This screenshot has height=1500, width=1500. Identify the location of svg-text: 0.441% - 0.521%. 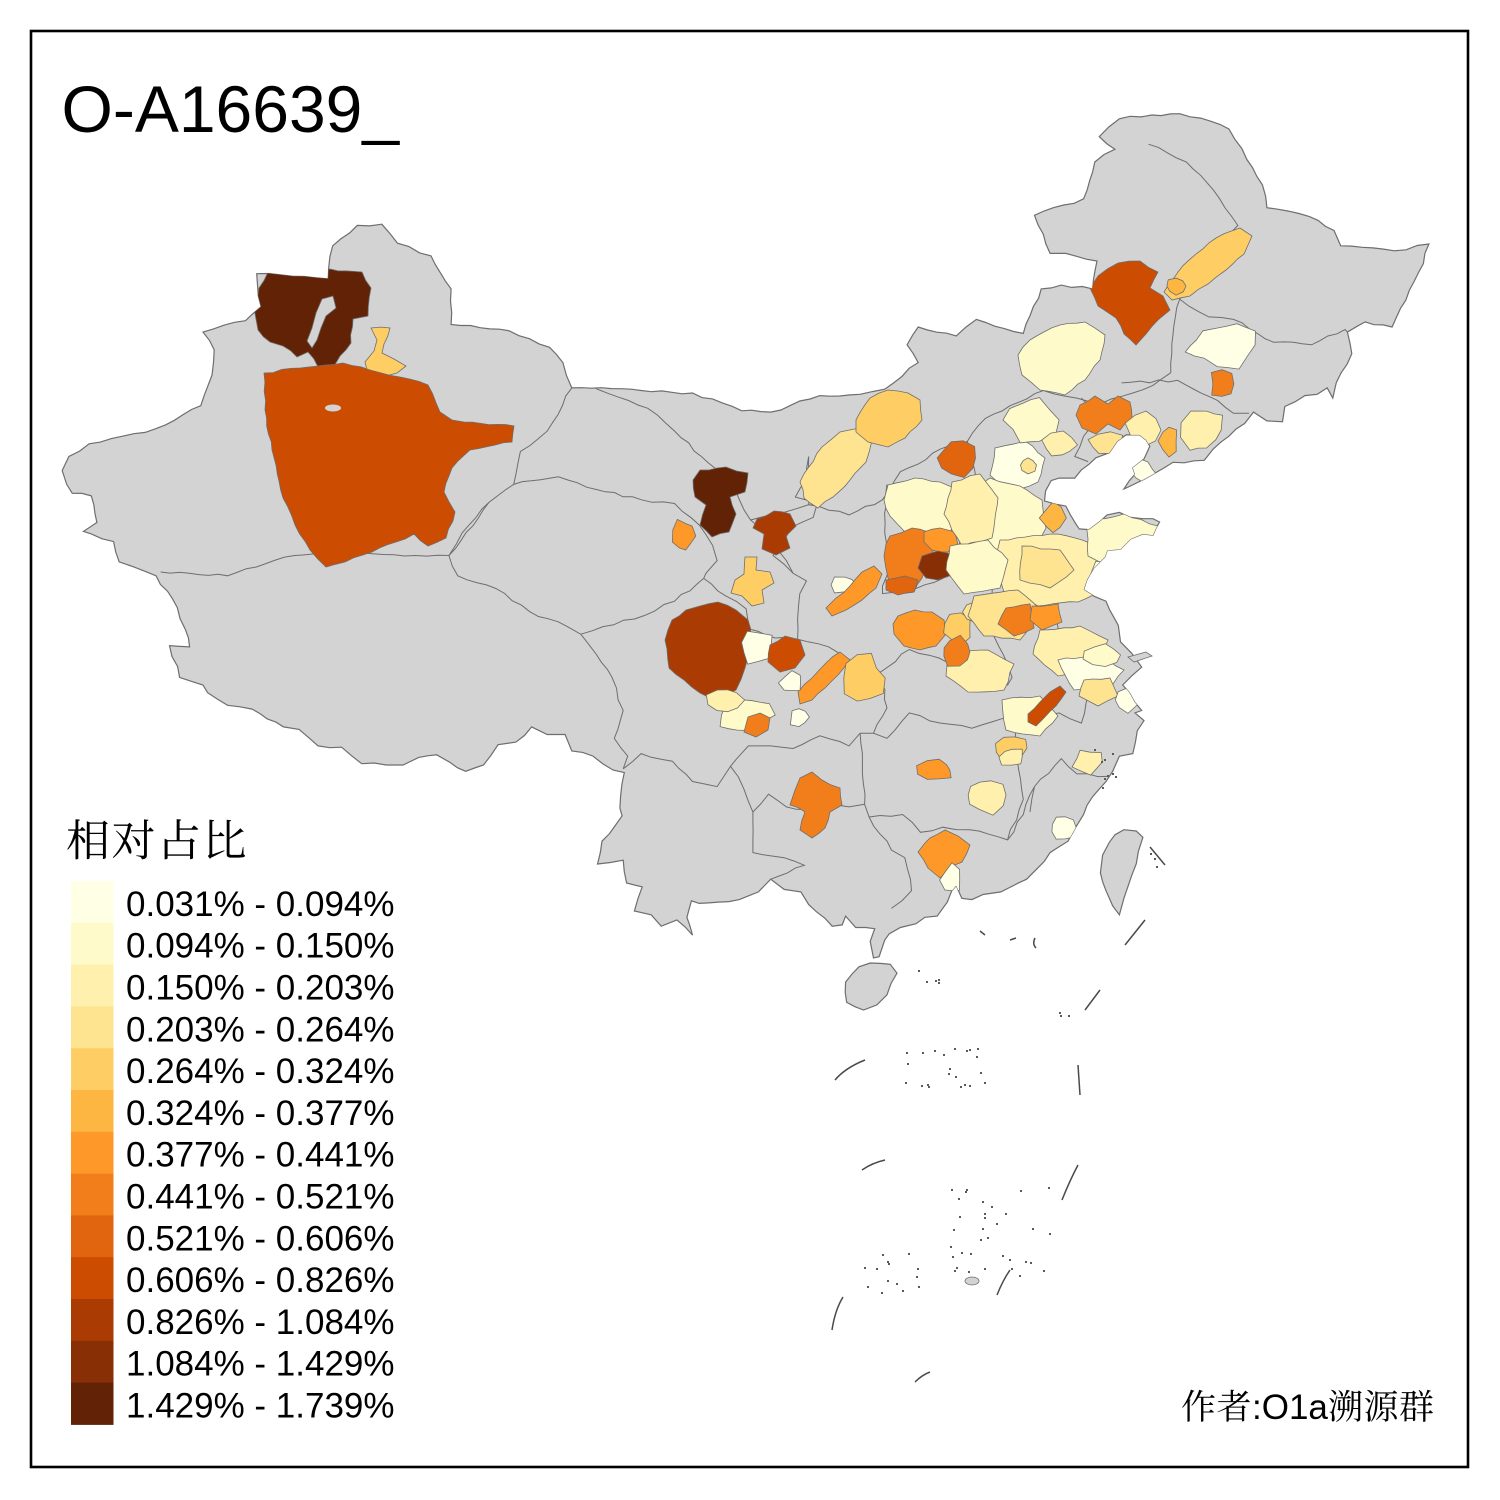
(260, 1197).